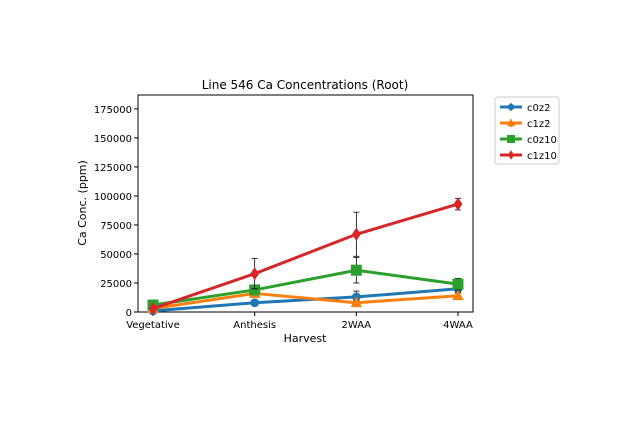 The height and width of the screenshot is (422, 639). Describe the element at coordinates (129, 313) in the screenshot. I see `y-tick-label: 0` at that location.